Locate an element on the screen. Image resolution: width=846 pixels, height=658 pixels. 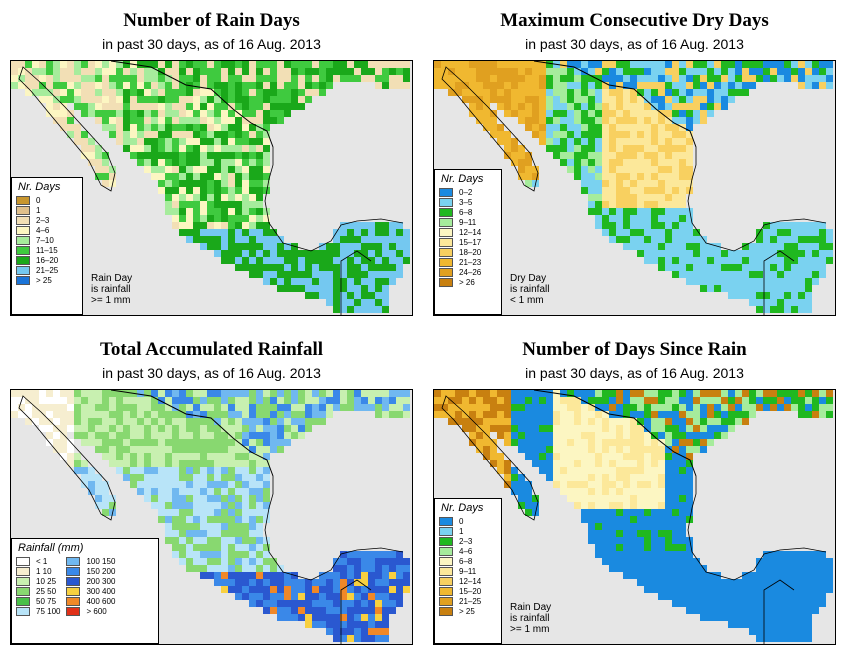
legend-label: 75 100 is located at coordinates (48, 611).